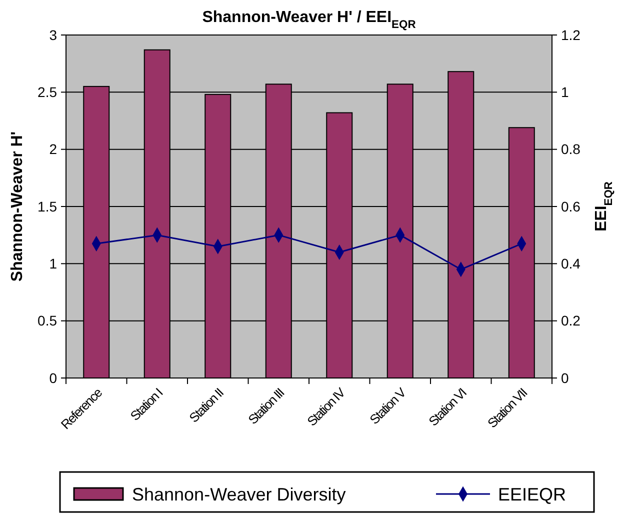  I want to click on y-tick-label: 1, so click(53, 264).